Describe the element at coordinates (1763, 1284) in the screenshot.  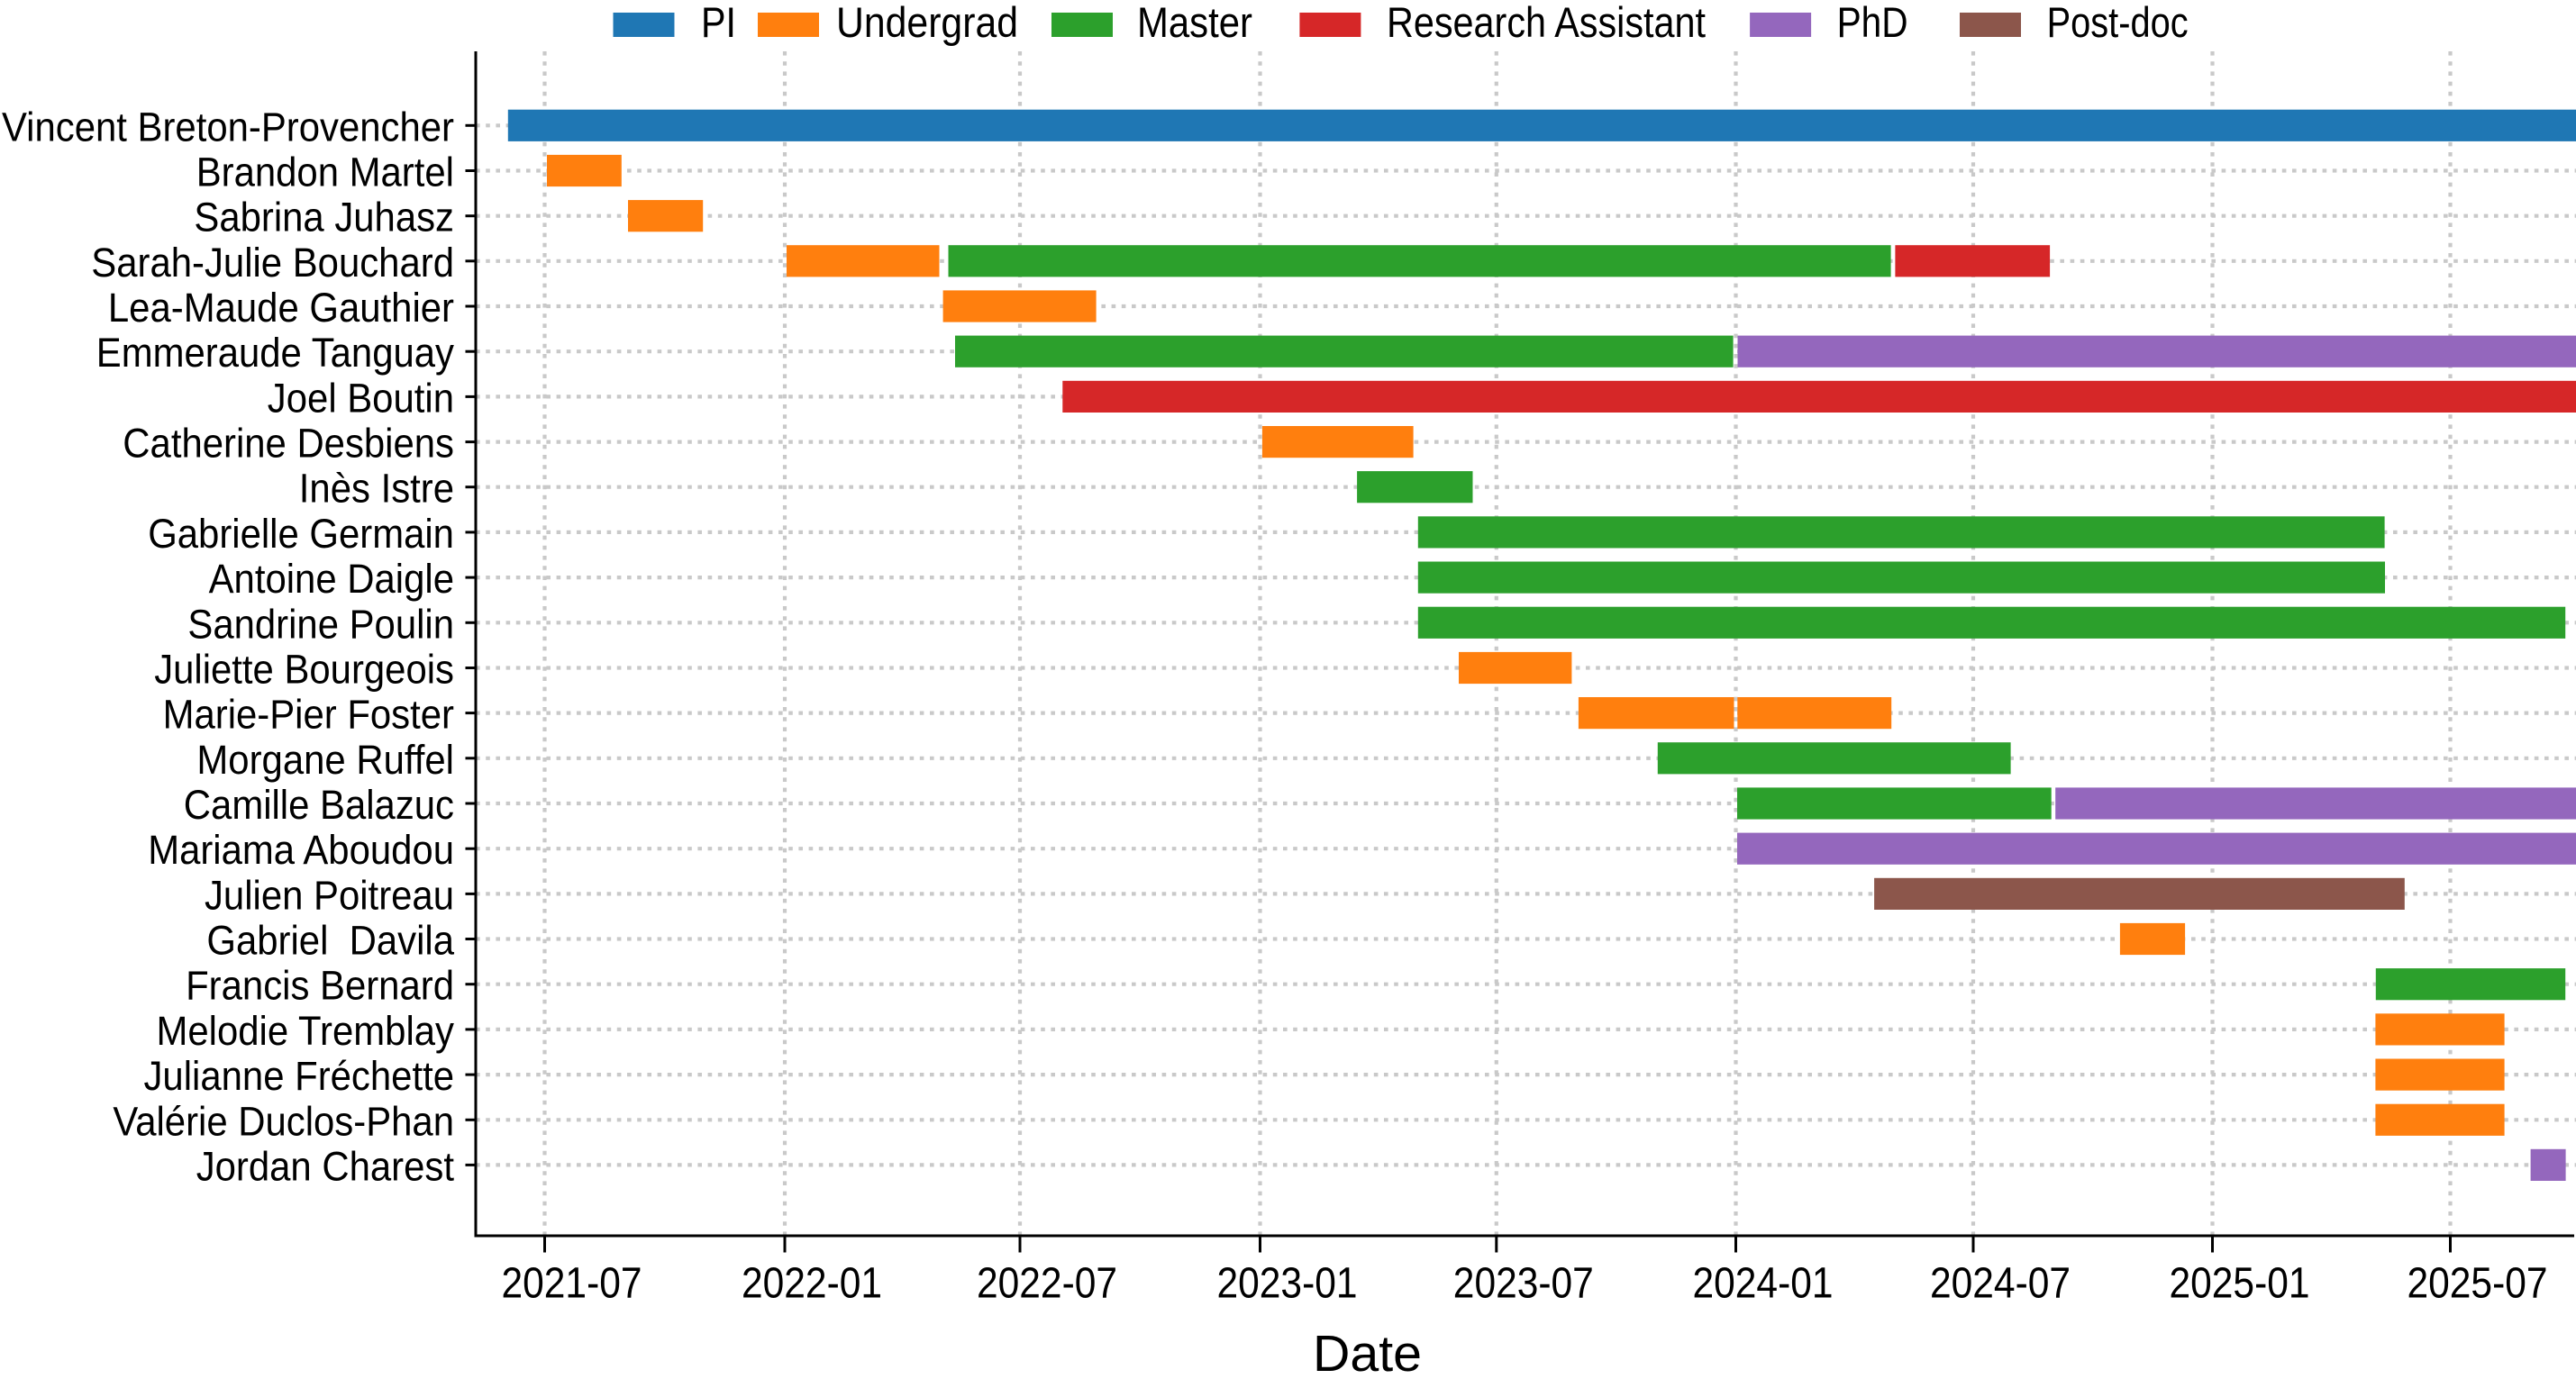
I see `svg-text: 2024-01` at that location.